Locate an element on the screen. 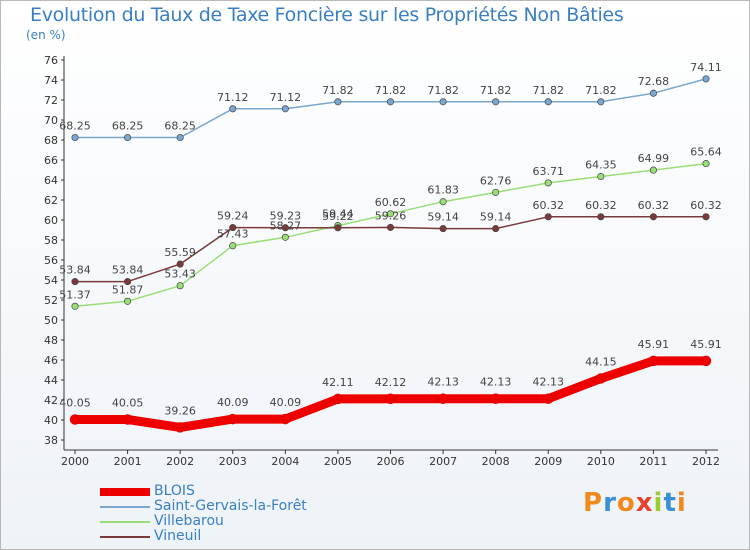 The width and height of the screenshot is (750, 550). logo-letter: x is located at coordinates (644, 503).